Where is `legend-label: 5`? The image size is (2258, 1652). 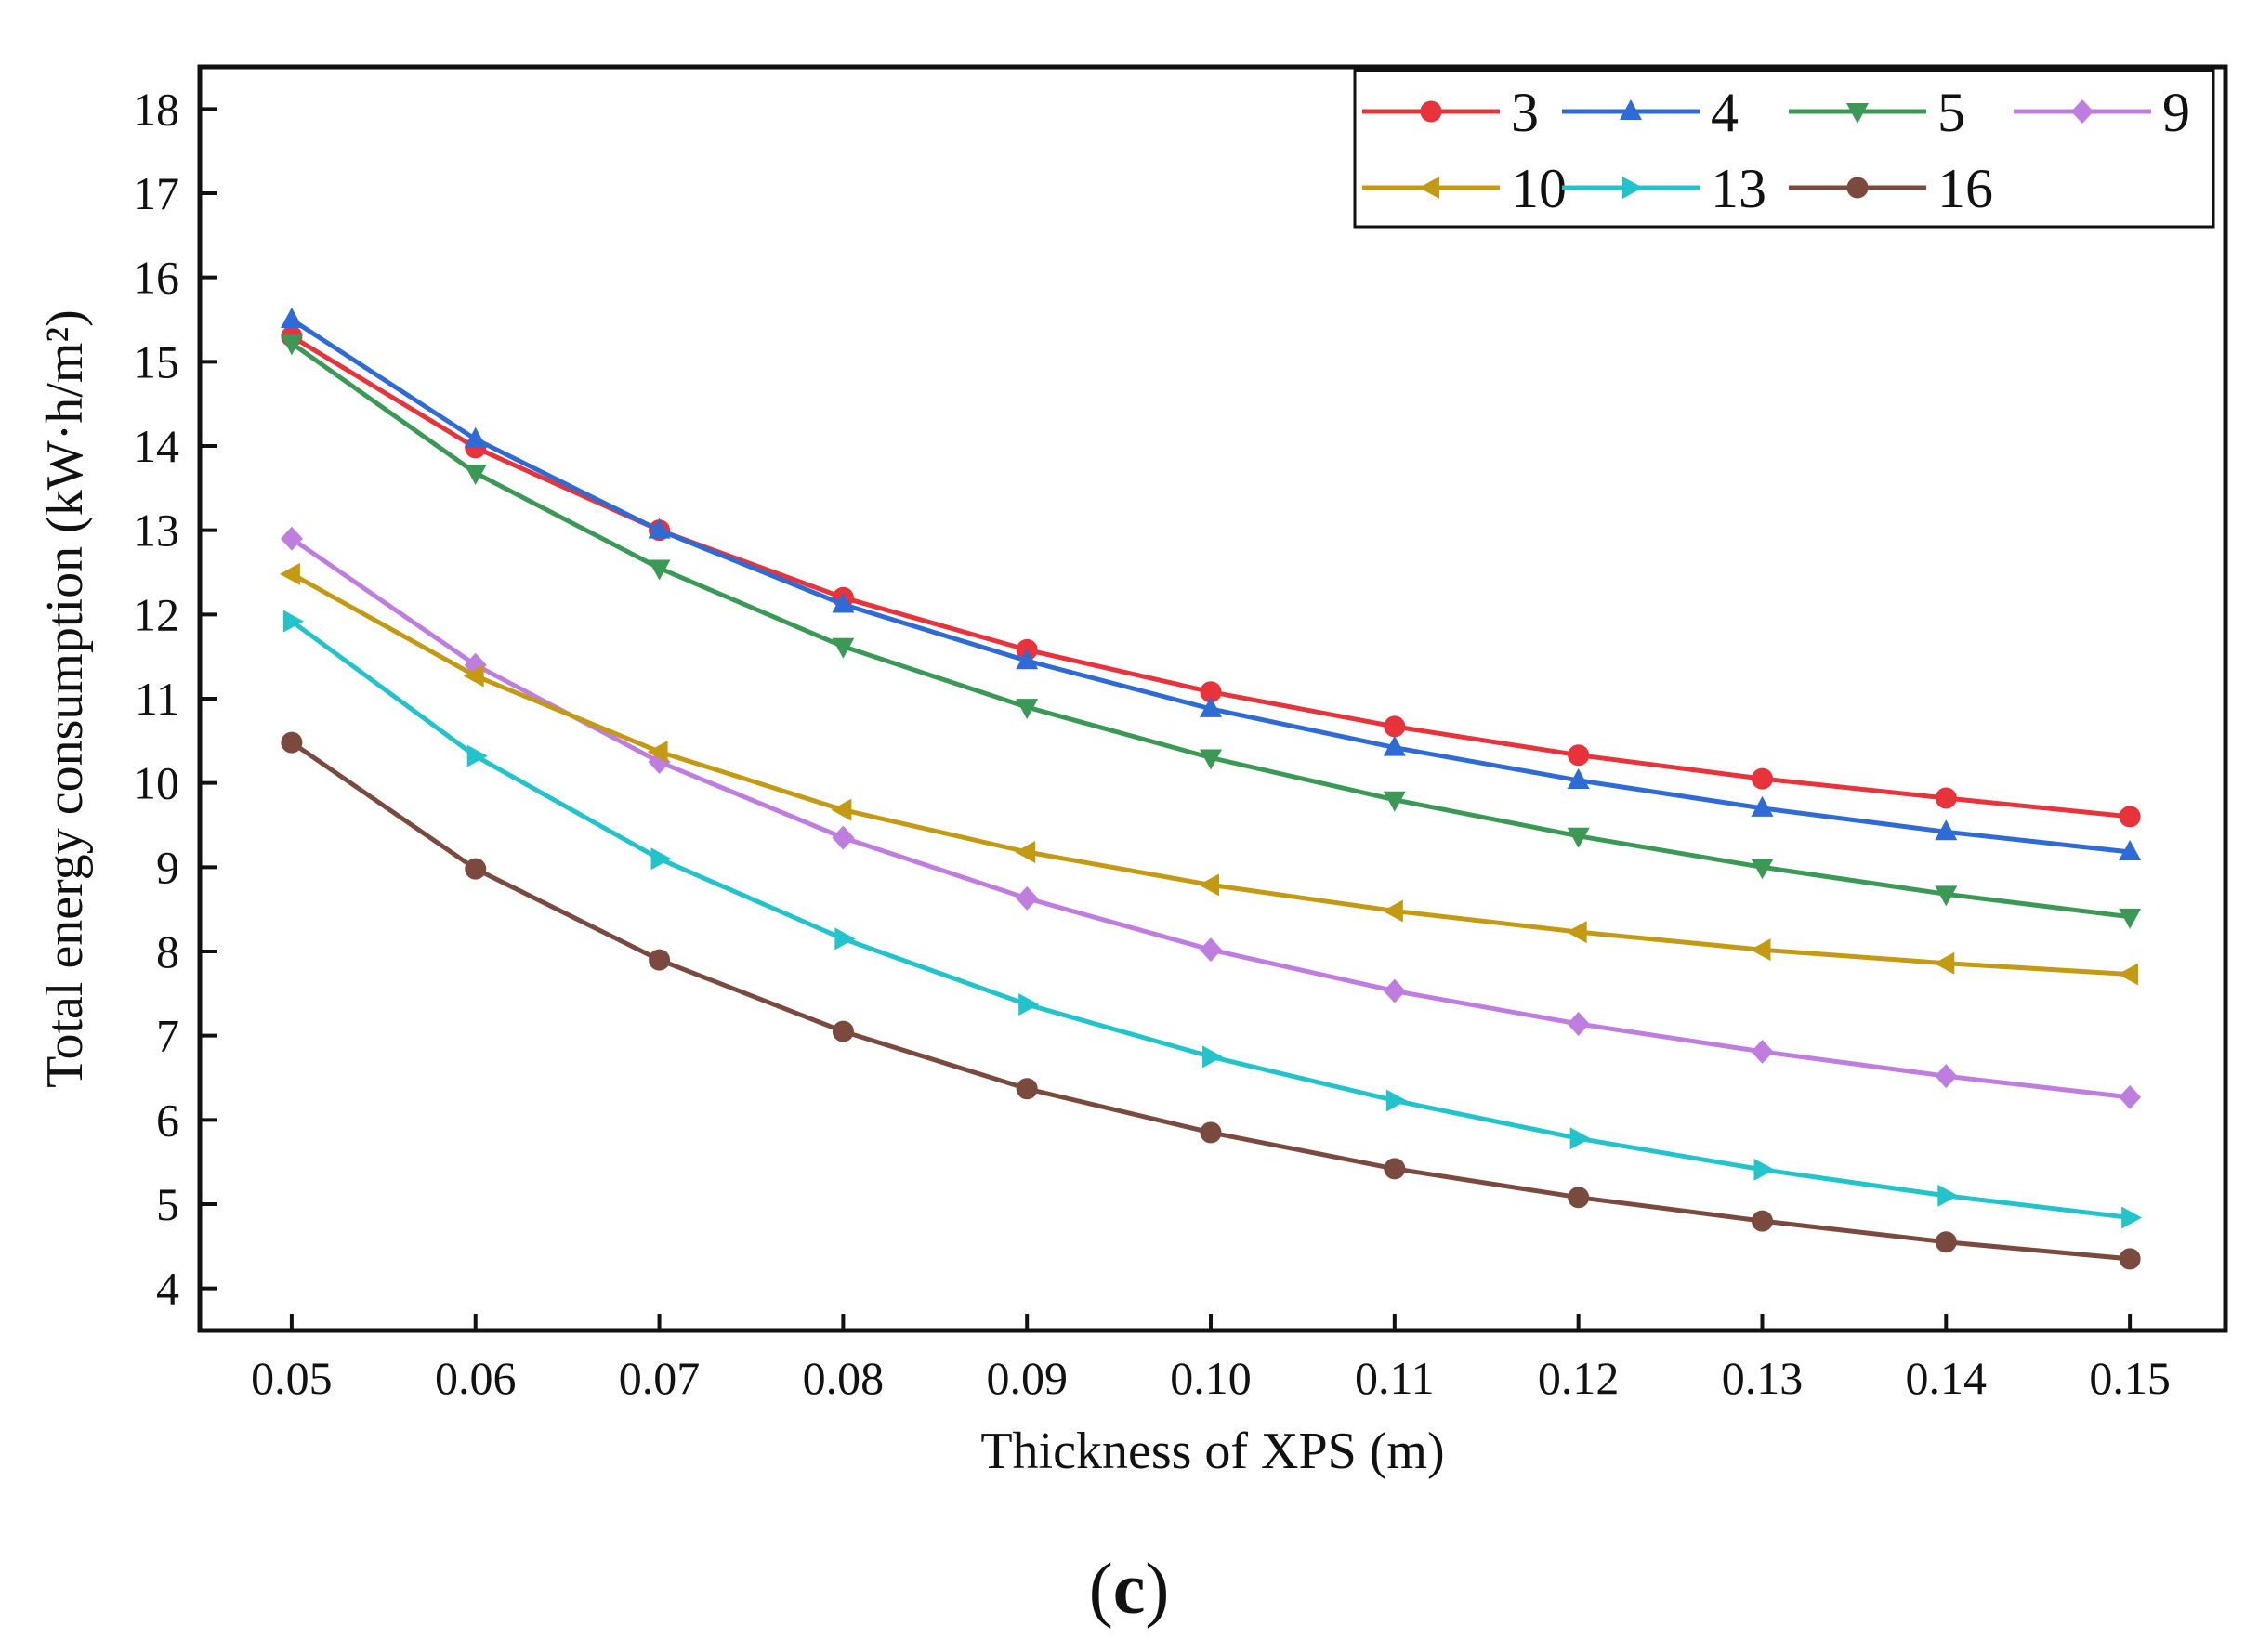
legend-label: 5 is located at coordinates (1951, 113).